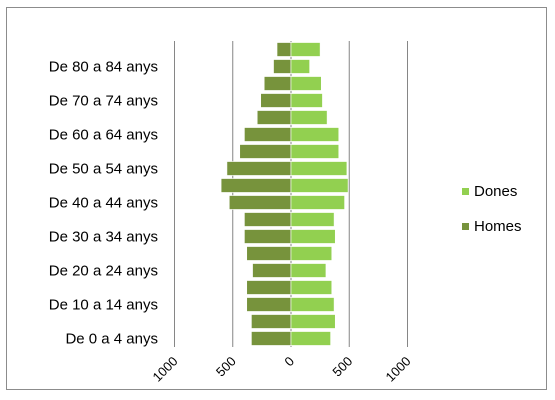  What do you see at coordinates (103, 237) in the screenshot?
I see `category-label: De 30 a 34 anys` at bounding box center [103, 237].